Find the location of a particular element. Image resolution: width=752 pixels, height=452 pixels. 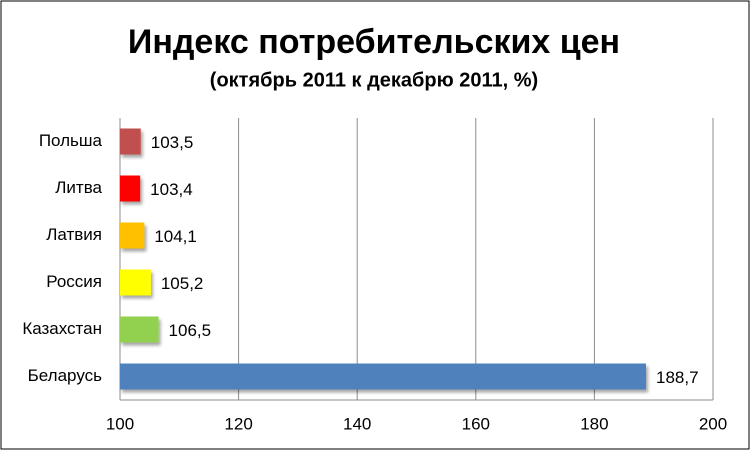

chart-subtitle: (октябрь 2011 к декабрю 2011, %) is located at coordinates (374, 80).